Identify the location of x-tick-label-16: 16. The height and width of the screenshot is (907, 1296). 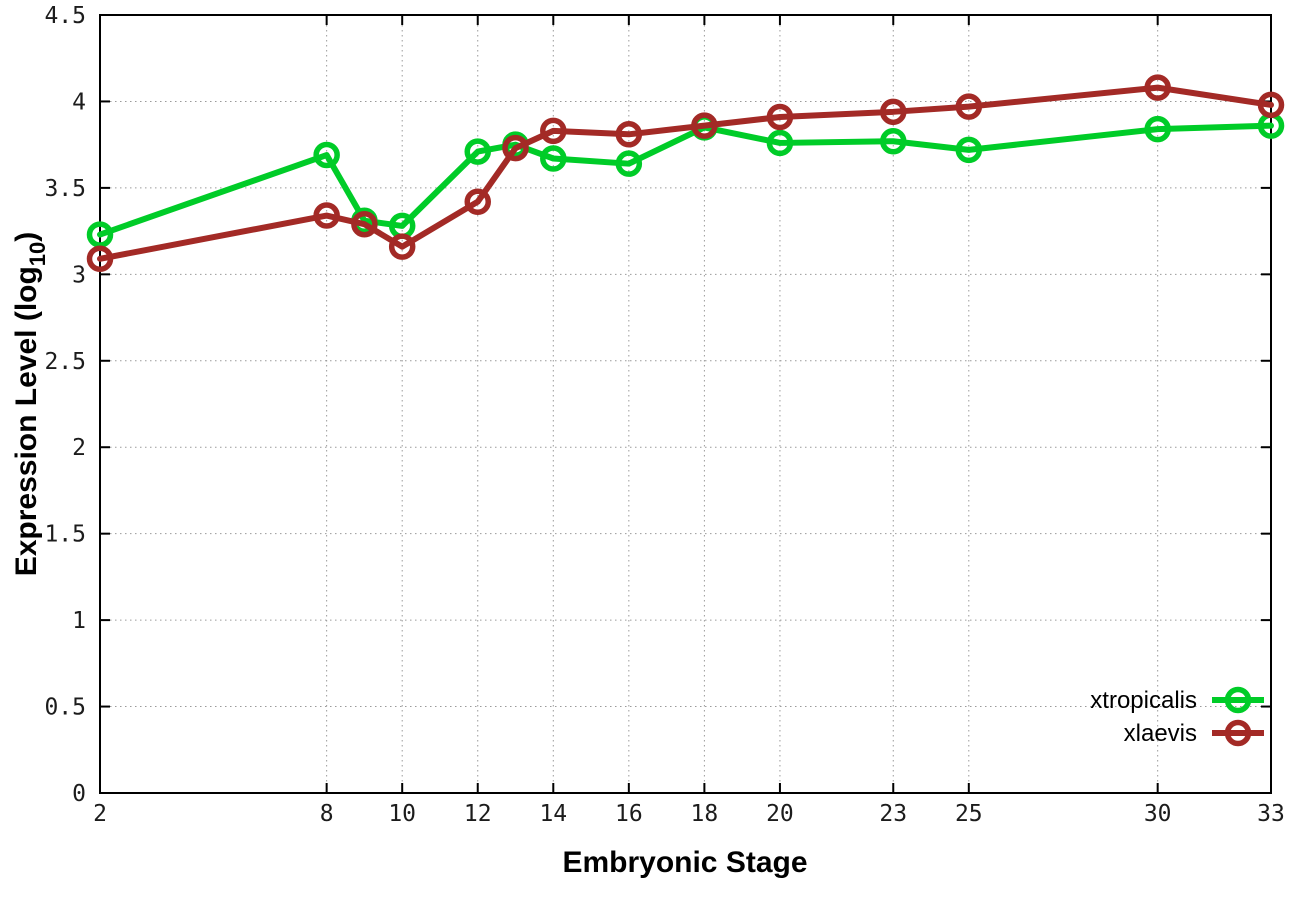
(629, 814).